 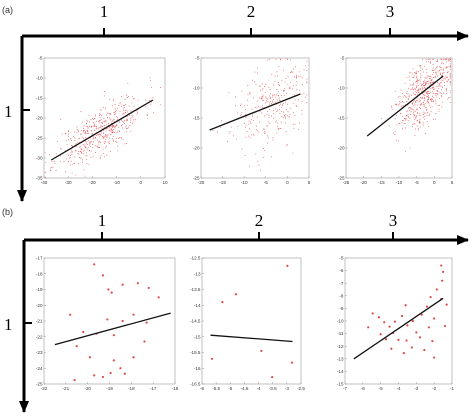 I want to click on scatter-plot-a3: -25 -20 -15 -10 -5 0 5 -5 -10 -15 -20 -25, so click(x=396, y=120).